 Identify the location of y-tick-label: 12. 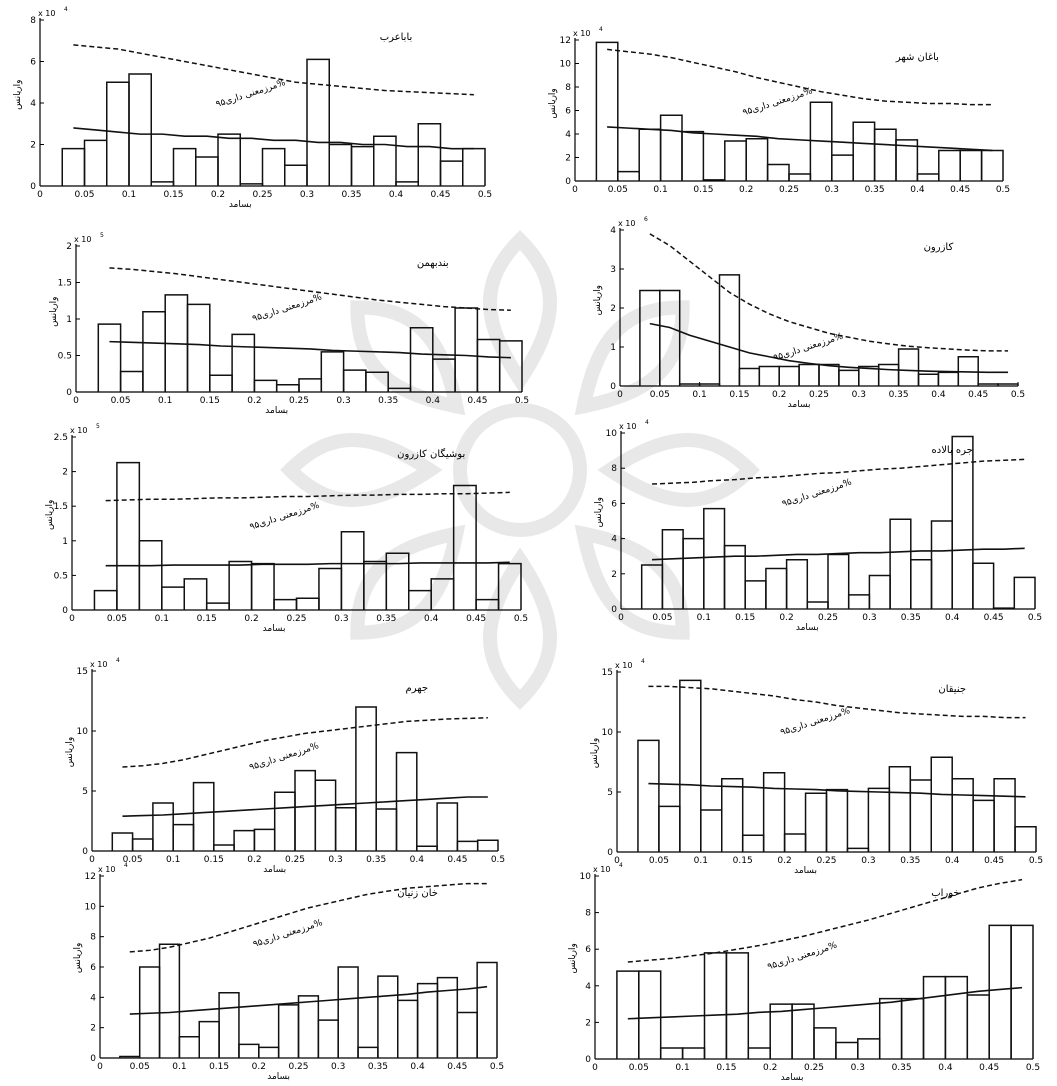
(565, 41).